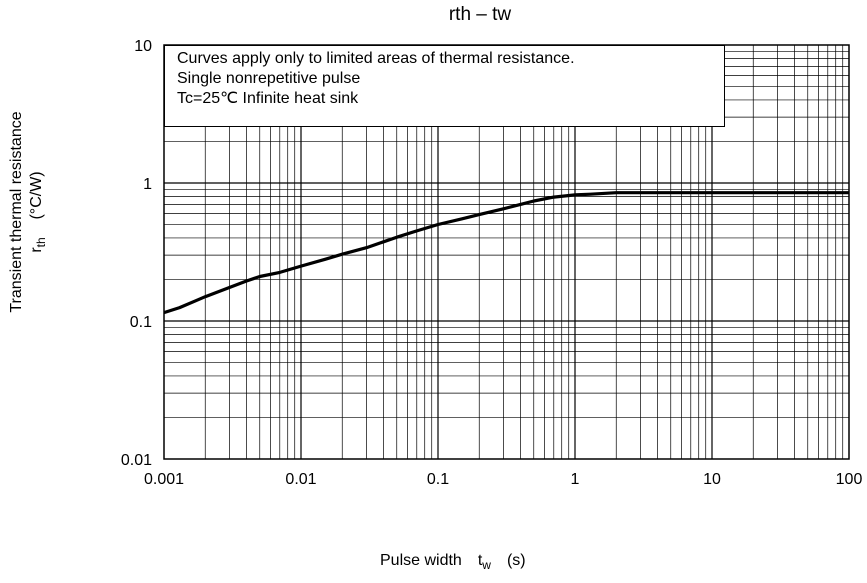  I want to click on x-axis-symbol: t, so click(480, 560).